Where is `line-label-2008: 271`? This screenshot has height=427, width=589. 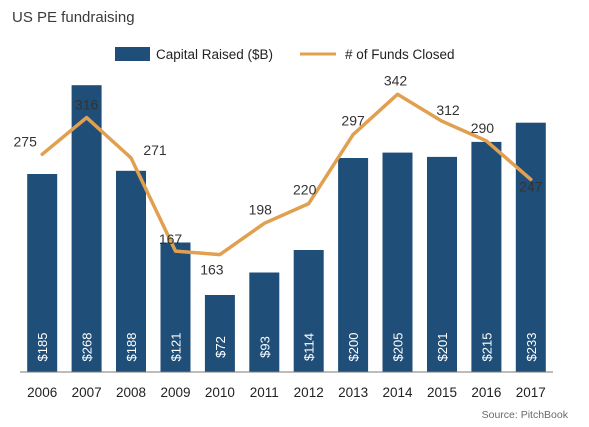
line-label-2008: 271 is located at coordinates (155, 150).